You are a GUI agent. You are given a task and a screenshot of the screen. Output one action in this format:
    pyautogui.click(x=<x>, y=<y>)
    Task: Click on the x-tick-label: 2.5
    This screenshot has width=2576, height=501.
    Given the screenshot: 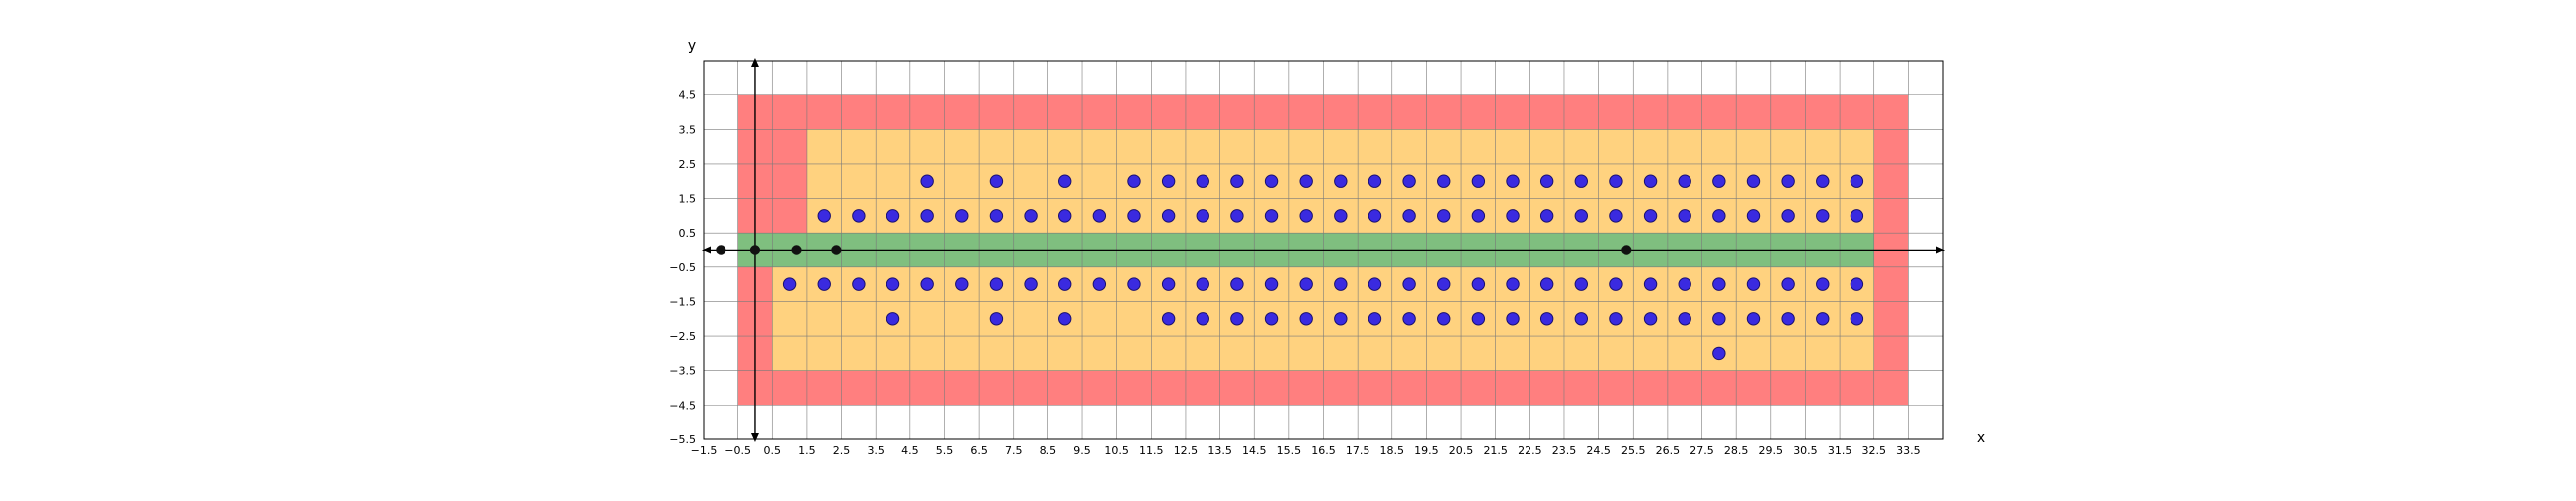 What is the action you would take?
    pyautogui.click(x=842, y=450)
    